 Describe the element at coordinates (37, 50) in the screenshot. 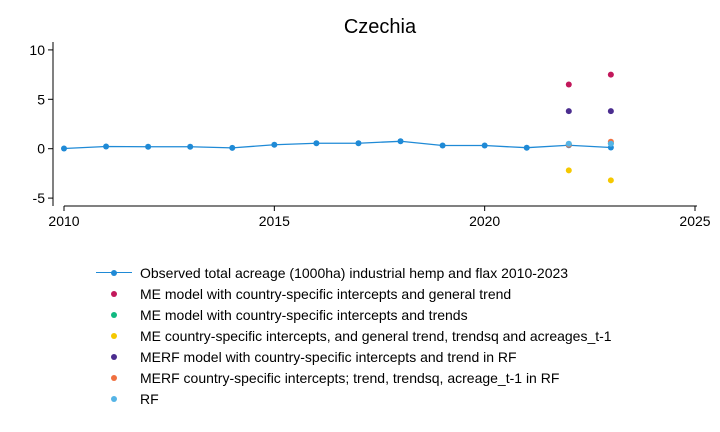

I see `y-tick-label: 10` at that location.